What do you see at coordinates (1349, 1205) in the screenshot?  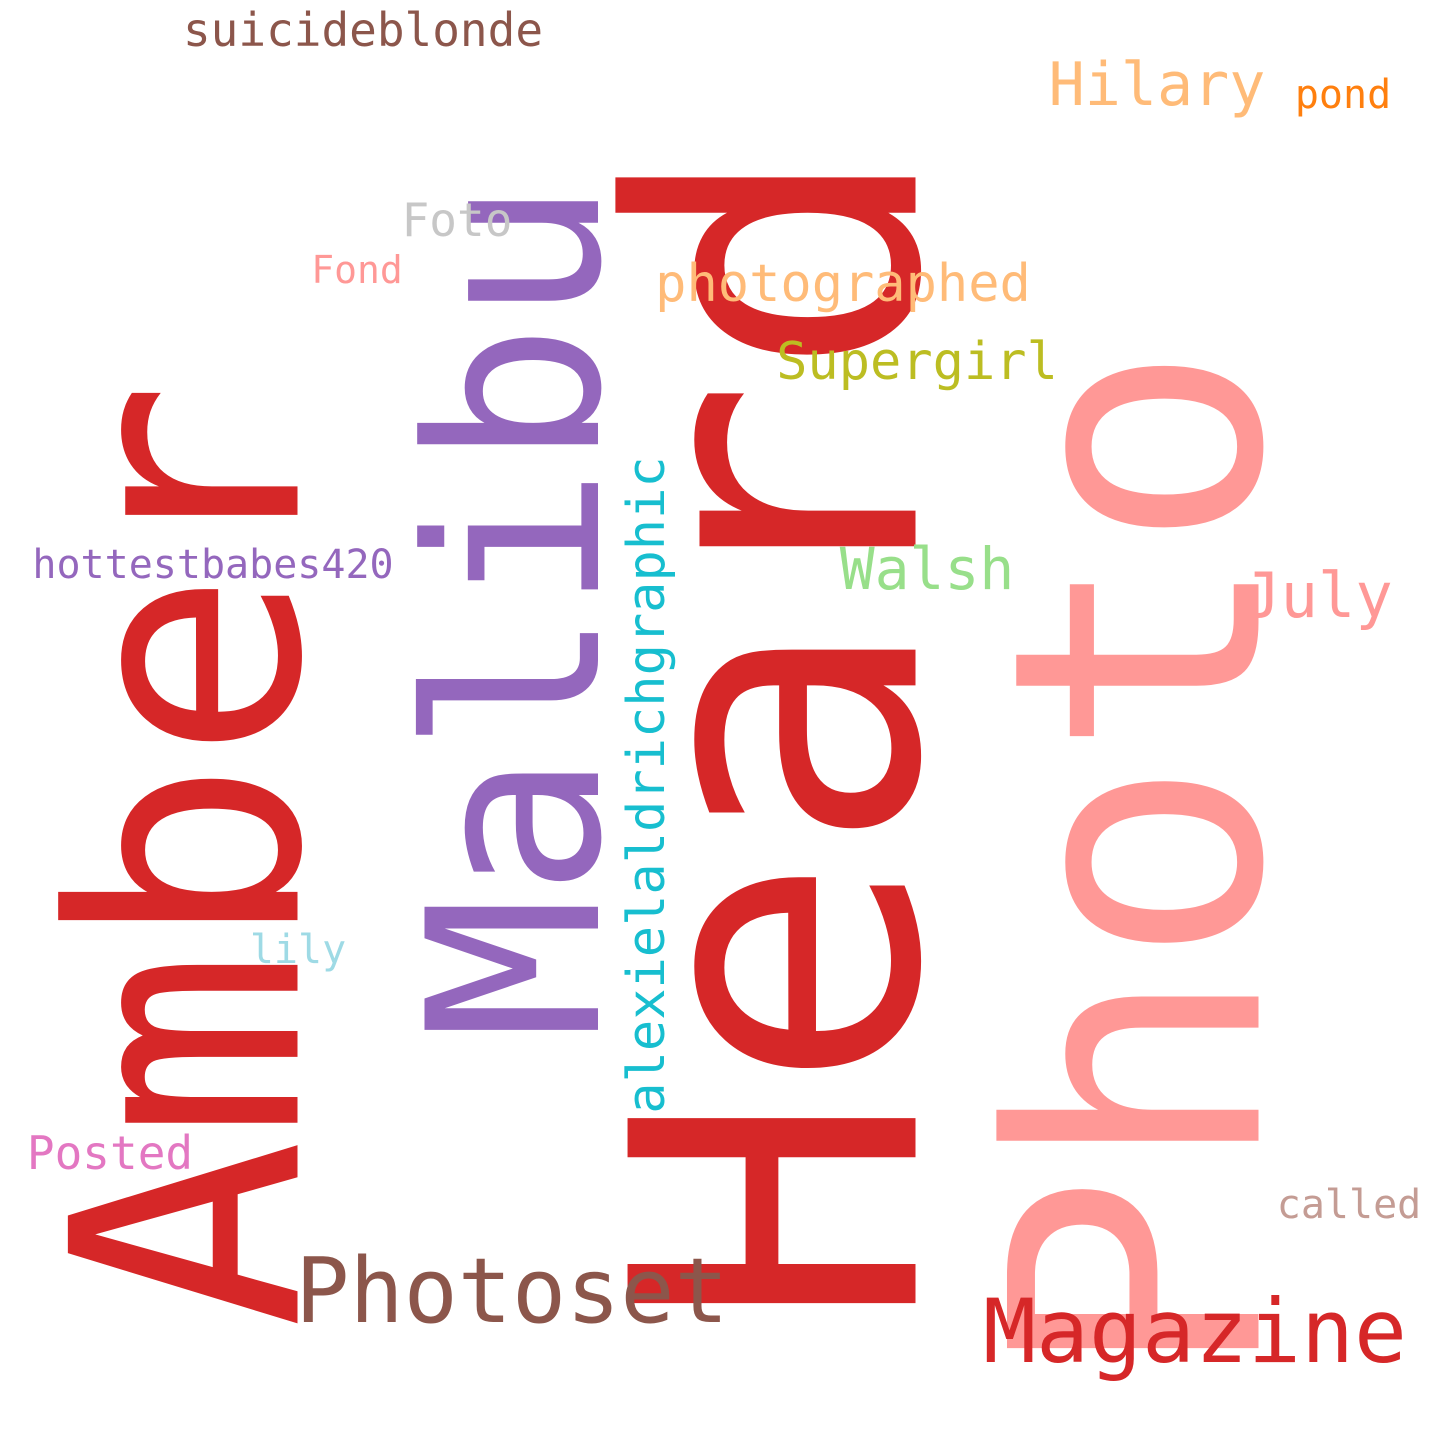 I see `word-called: called` at bounding box center [1349, 1205].